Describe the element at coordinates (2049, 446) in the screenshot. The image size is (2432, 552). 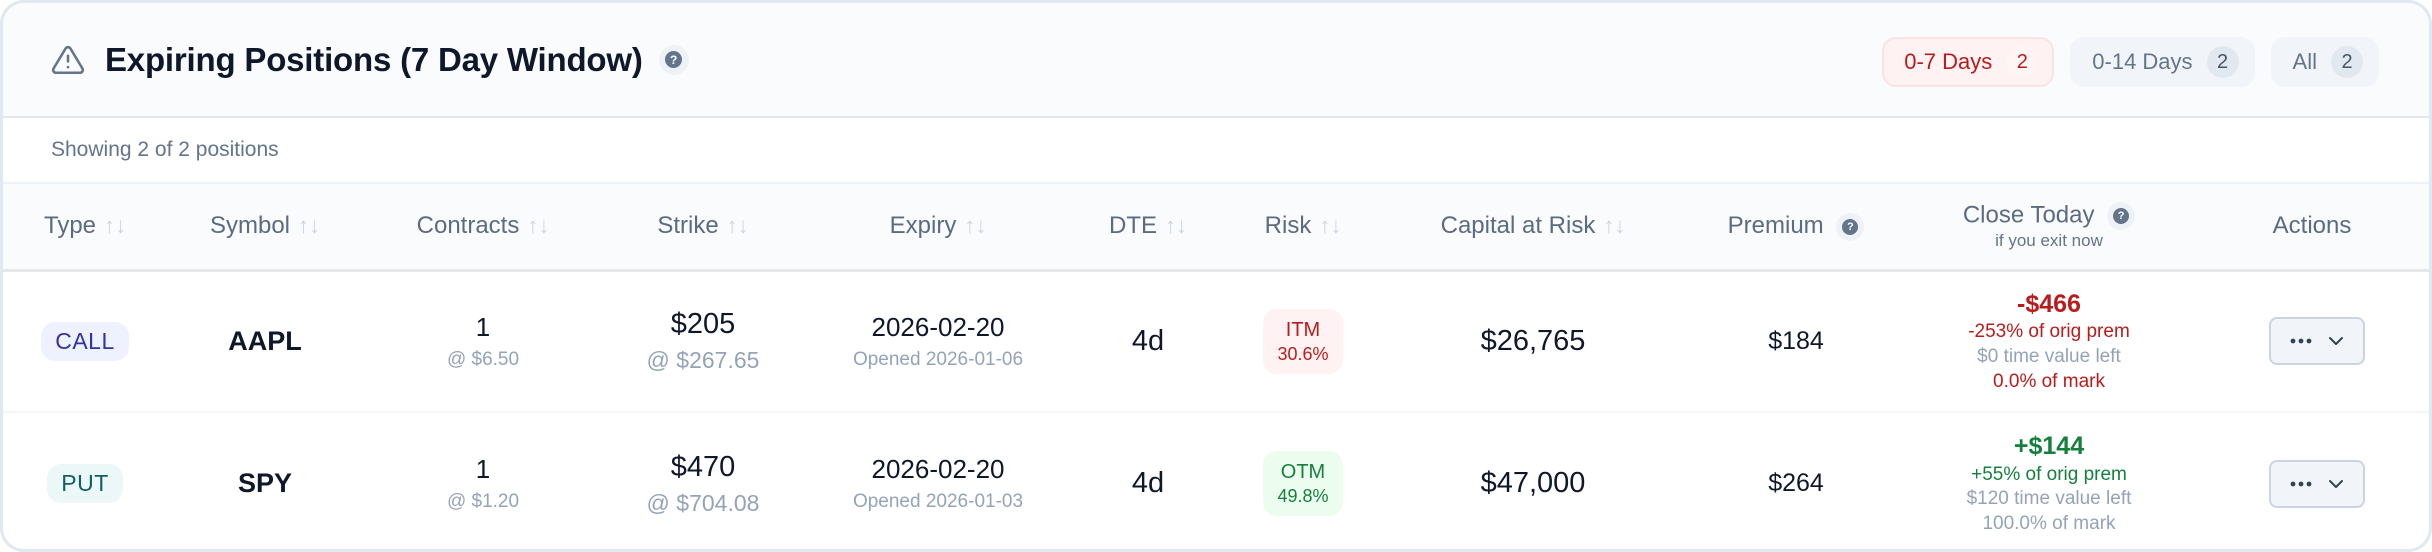
I see `close-pnl: +$144` at that location.